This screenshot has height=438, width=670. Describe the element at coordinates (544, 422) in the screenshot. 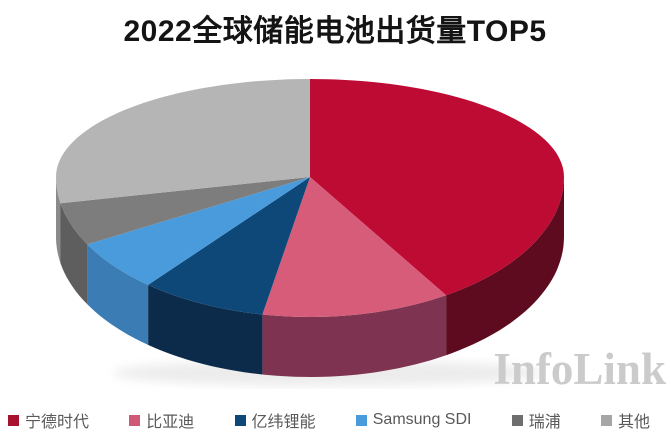

I see `legend-label: 瑞浦` at that location.